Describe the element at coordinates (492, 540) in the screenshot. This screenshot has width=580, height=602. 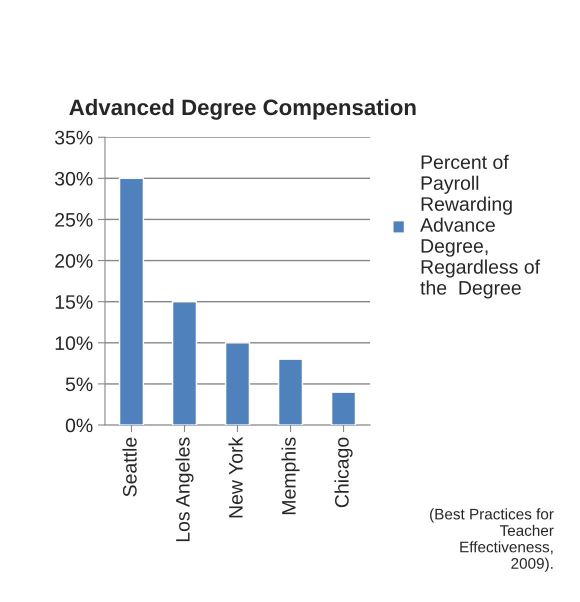
I see `text: (Best Practices for Teacher Effectiveness, 2009).` at that location.